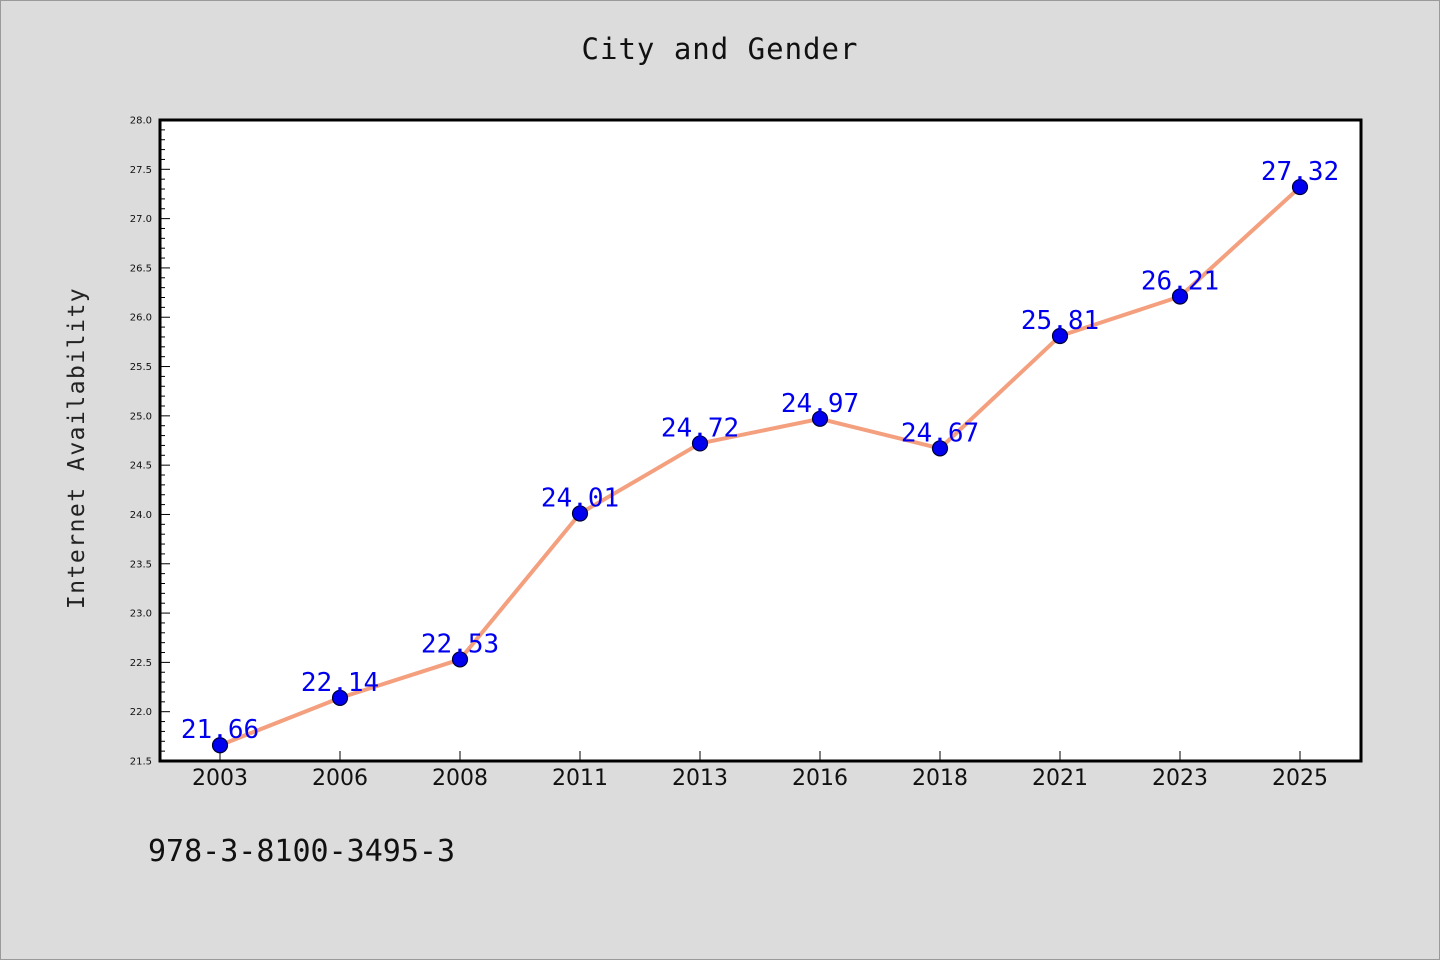 The height and width of the screenshot is (960, 1440). What do you see at coordinates (1300, 172) in the screenshot?
I see `data-label: 27.32` at bounding box center [1300, 172].